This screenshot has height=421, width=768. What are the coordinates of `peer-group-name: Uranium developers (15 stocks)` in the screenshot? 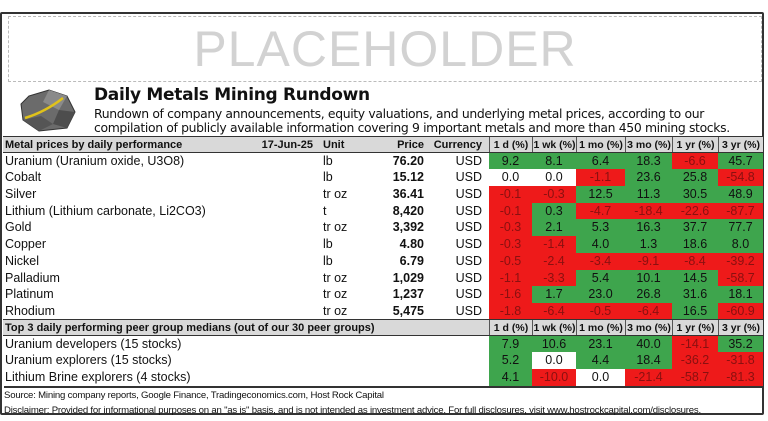 It's located at (93, 343).